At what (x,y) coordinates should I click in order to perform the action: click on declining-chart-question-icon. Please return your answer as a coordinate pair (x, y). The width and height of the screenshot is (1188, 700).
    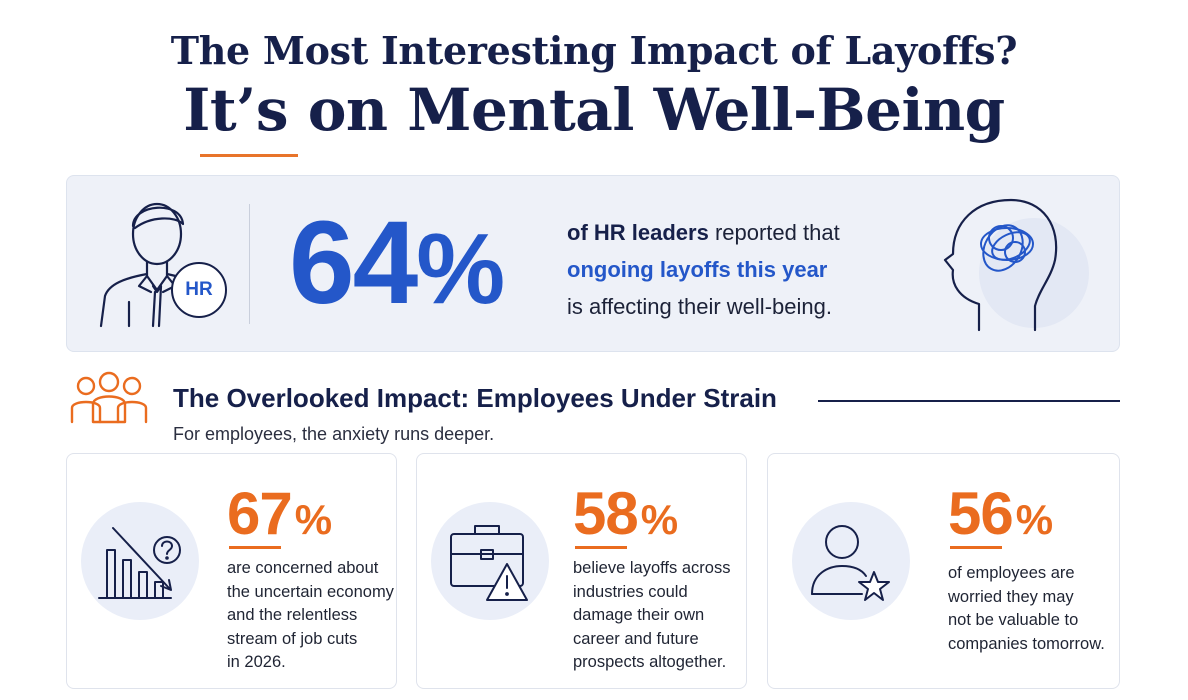
    Looking at the image, I should click on (139, 563).